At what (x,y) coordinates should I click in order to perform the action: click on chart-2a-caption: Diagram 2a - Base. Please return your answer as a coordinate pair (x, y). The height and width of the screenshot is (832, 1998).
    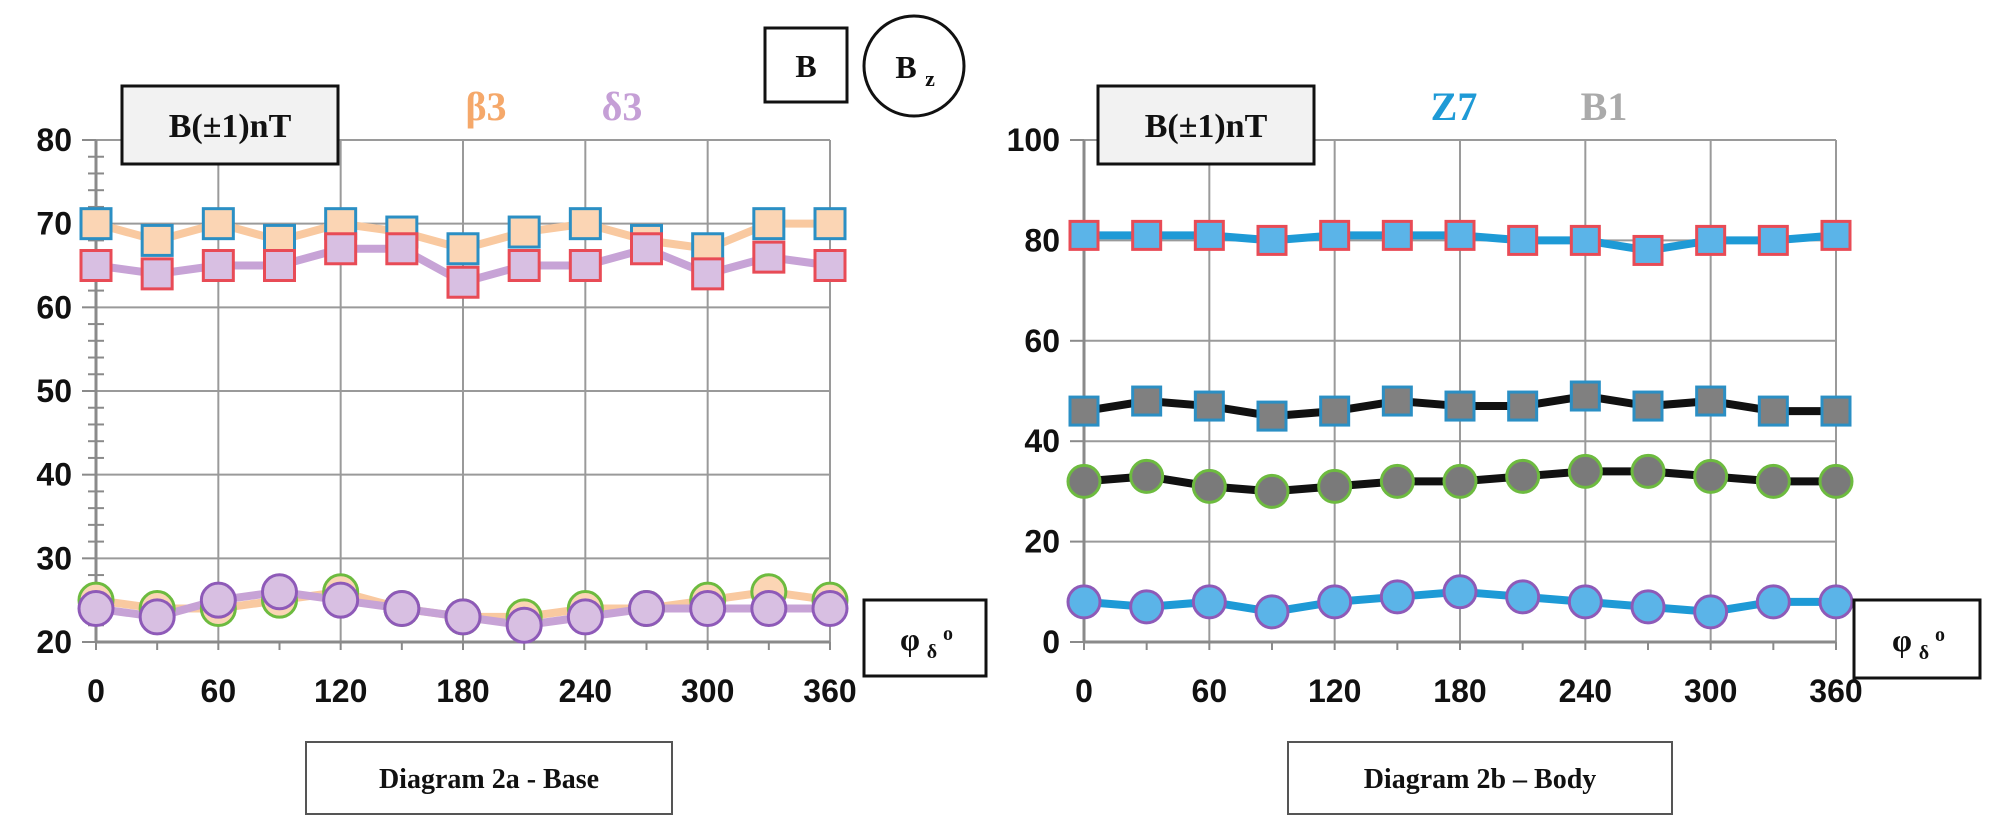
    Looking at the image, I should click on (489, 779).